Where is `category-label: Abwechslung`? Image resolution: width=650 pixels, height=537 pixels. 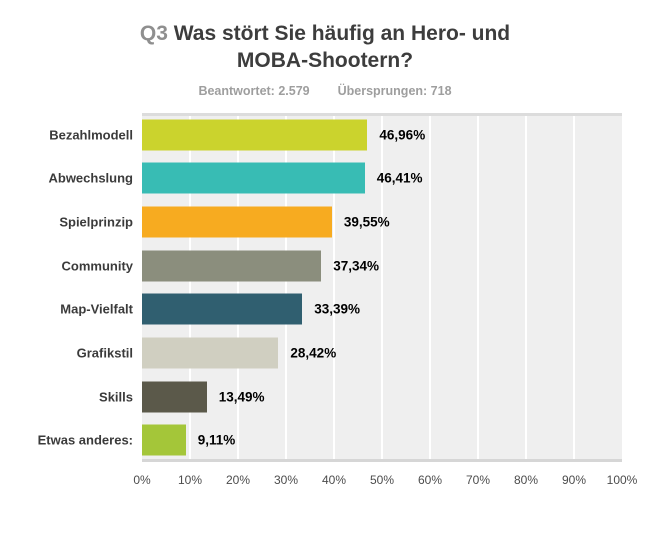
category-label: Abwechslung is located at coordinates (90, 178).